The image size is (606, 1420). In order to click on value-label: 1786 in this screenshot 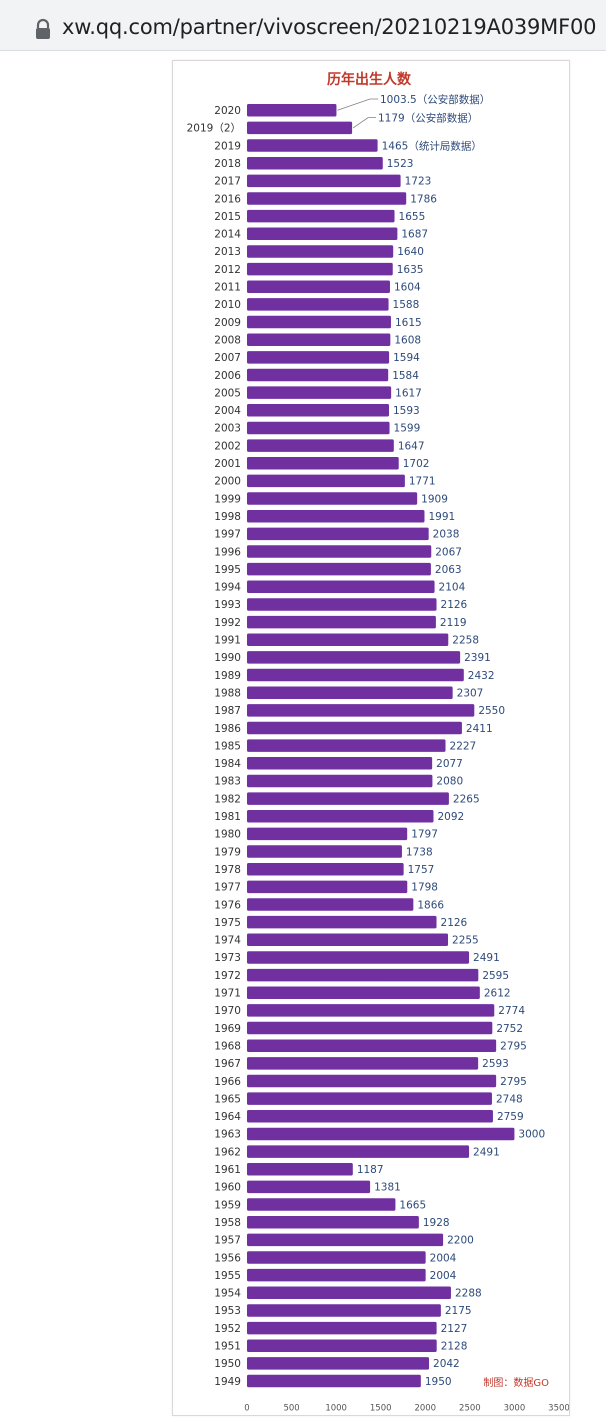, I will do `click(423, 199)`.